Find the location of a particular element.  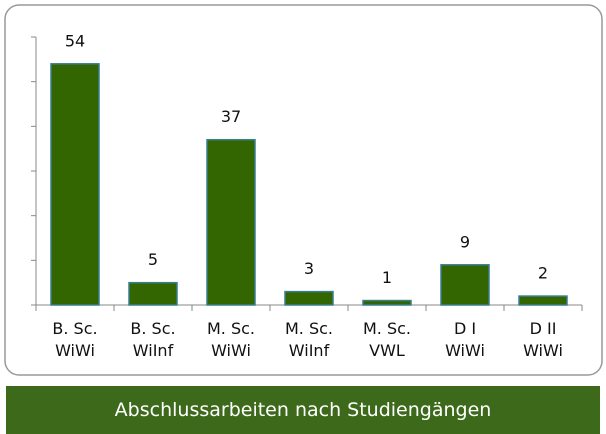

x-tick-label: D I WiWi is located at coordinates (465, 339).